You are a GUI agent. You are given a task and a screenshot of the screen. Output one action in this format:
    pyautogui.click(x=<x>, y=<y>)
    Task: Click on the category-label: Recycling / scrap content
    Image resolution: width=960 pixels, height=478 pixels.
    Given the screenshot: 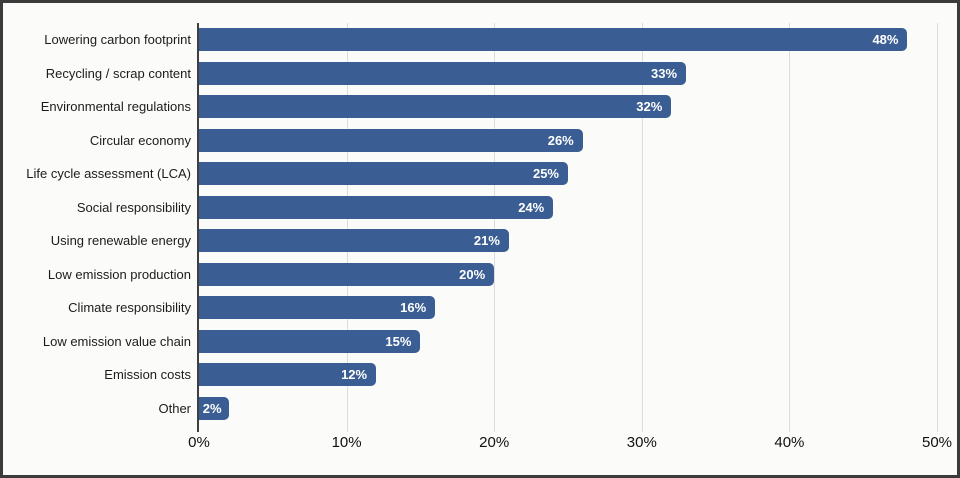 What is the action you would take?
    pyautogui.click(x=118, y=73)
    